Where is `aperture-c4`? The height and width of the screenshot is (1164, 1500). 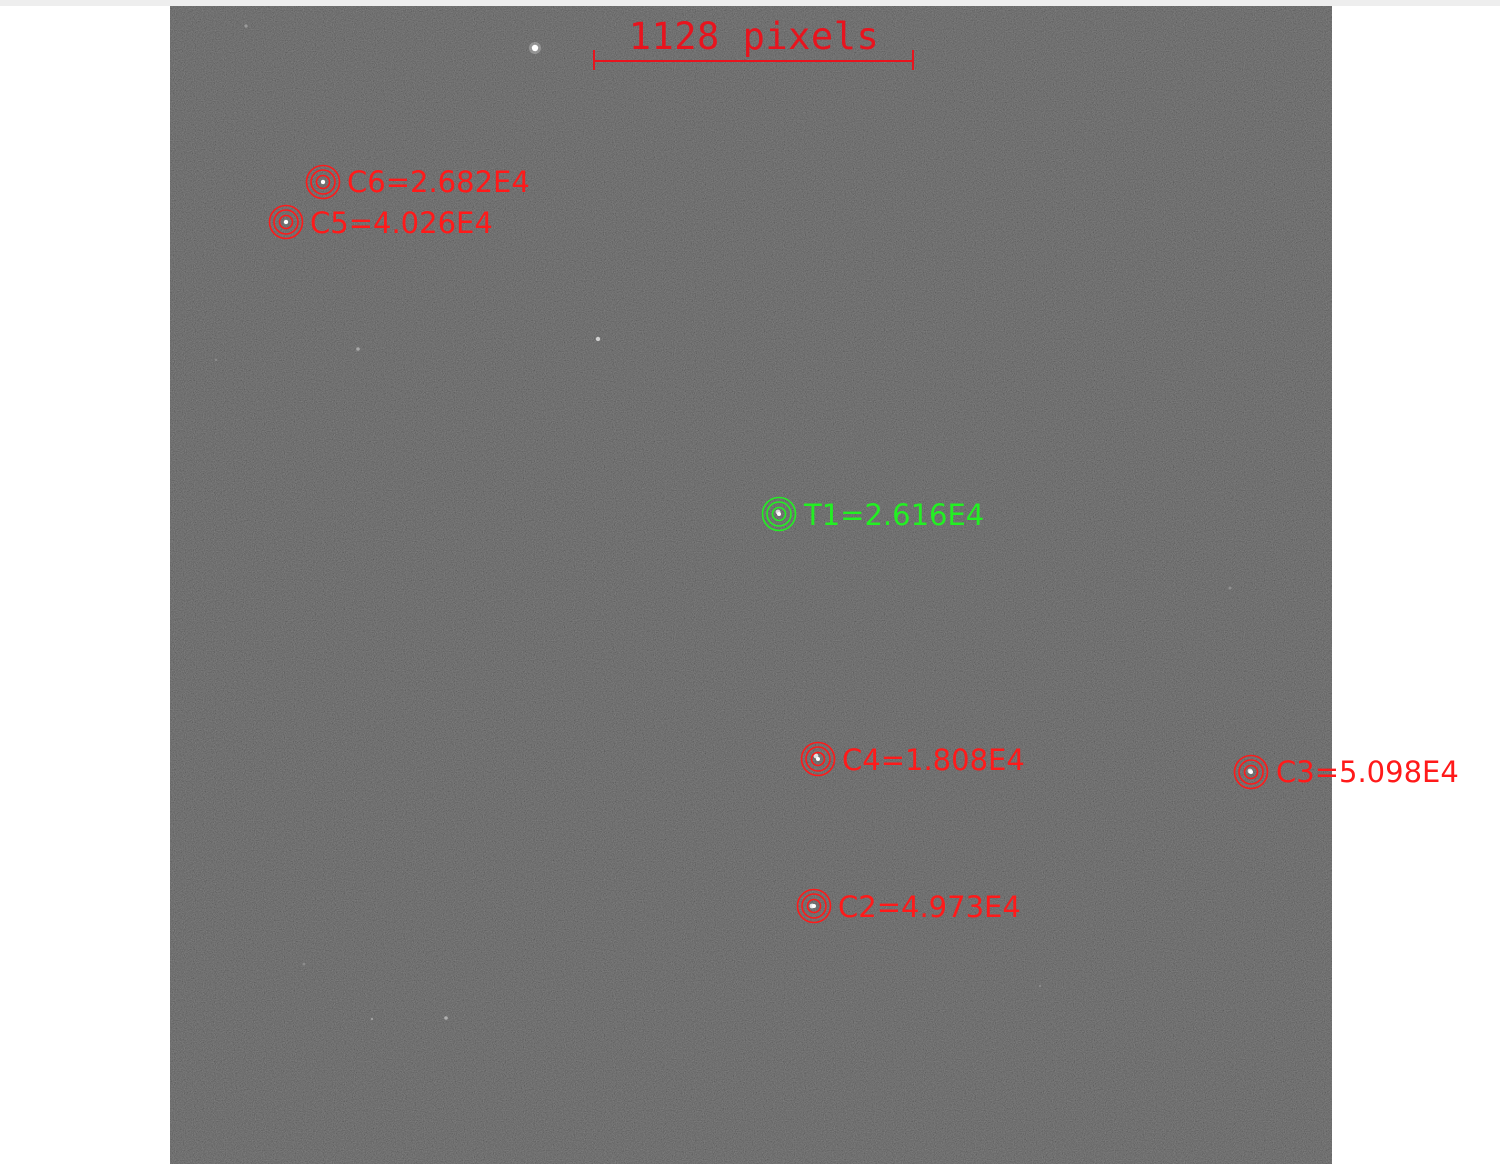 aperture-c4 is located at coordinates (818, 759).